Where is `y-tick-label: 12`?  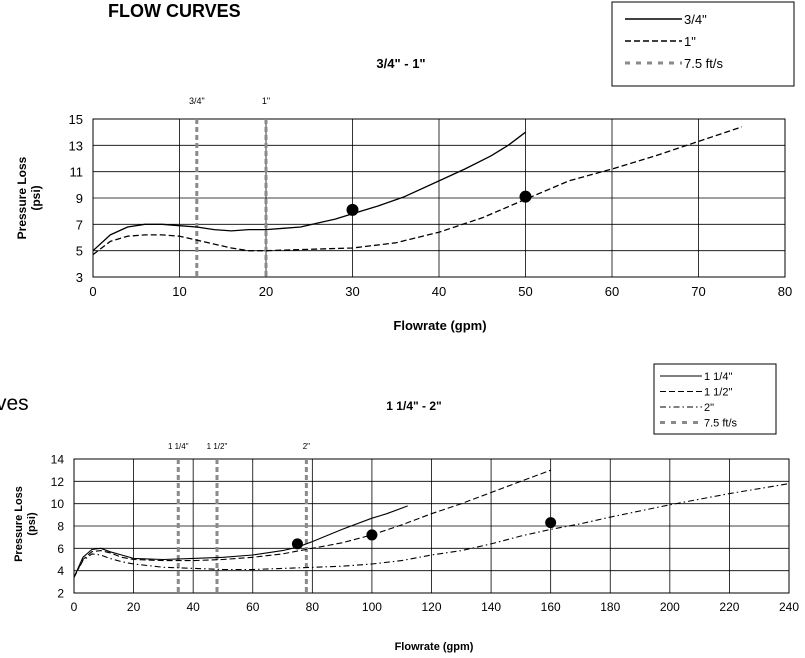
y-tick-label: 12 is located at coordinates (58, 482).